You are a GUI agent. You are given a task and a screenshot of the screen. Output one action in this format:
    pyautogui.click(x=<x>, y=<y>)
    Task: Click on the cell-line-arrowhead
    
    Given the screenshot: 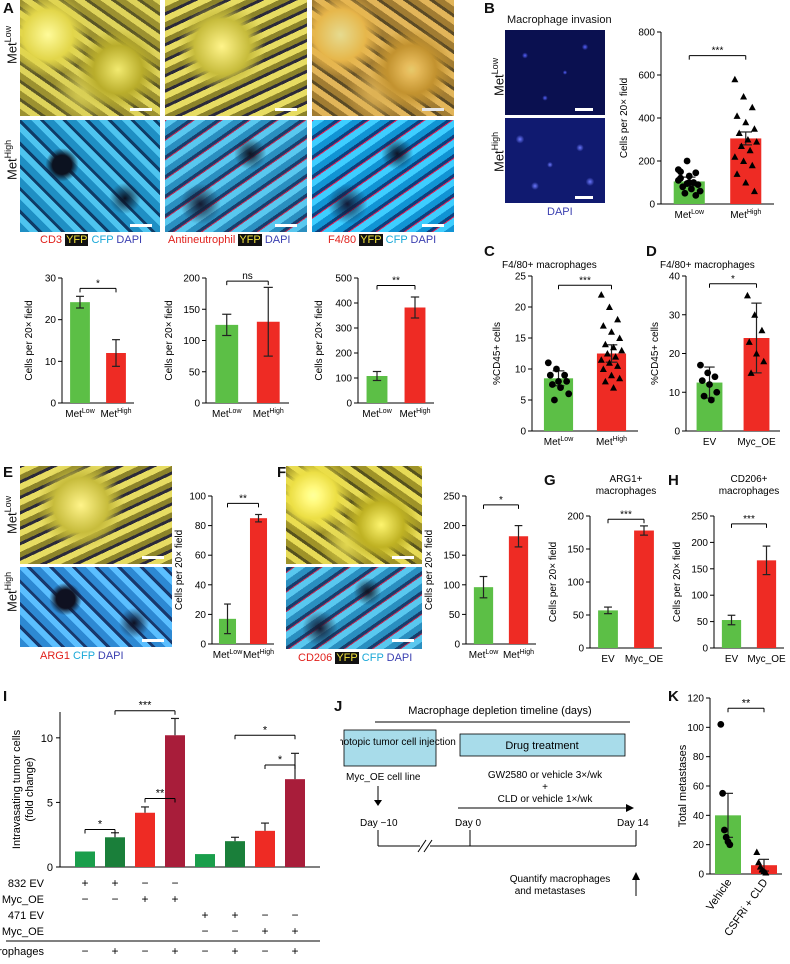 What is the action you would take?
    pyautogui.click(x=378, y=803)
    